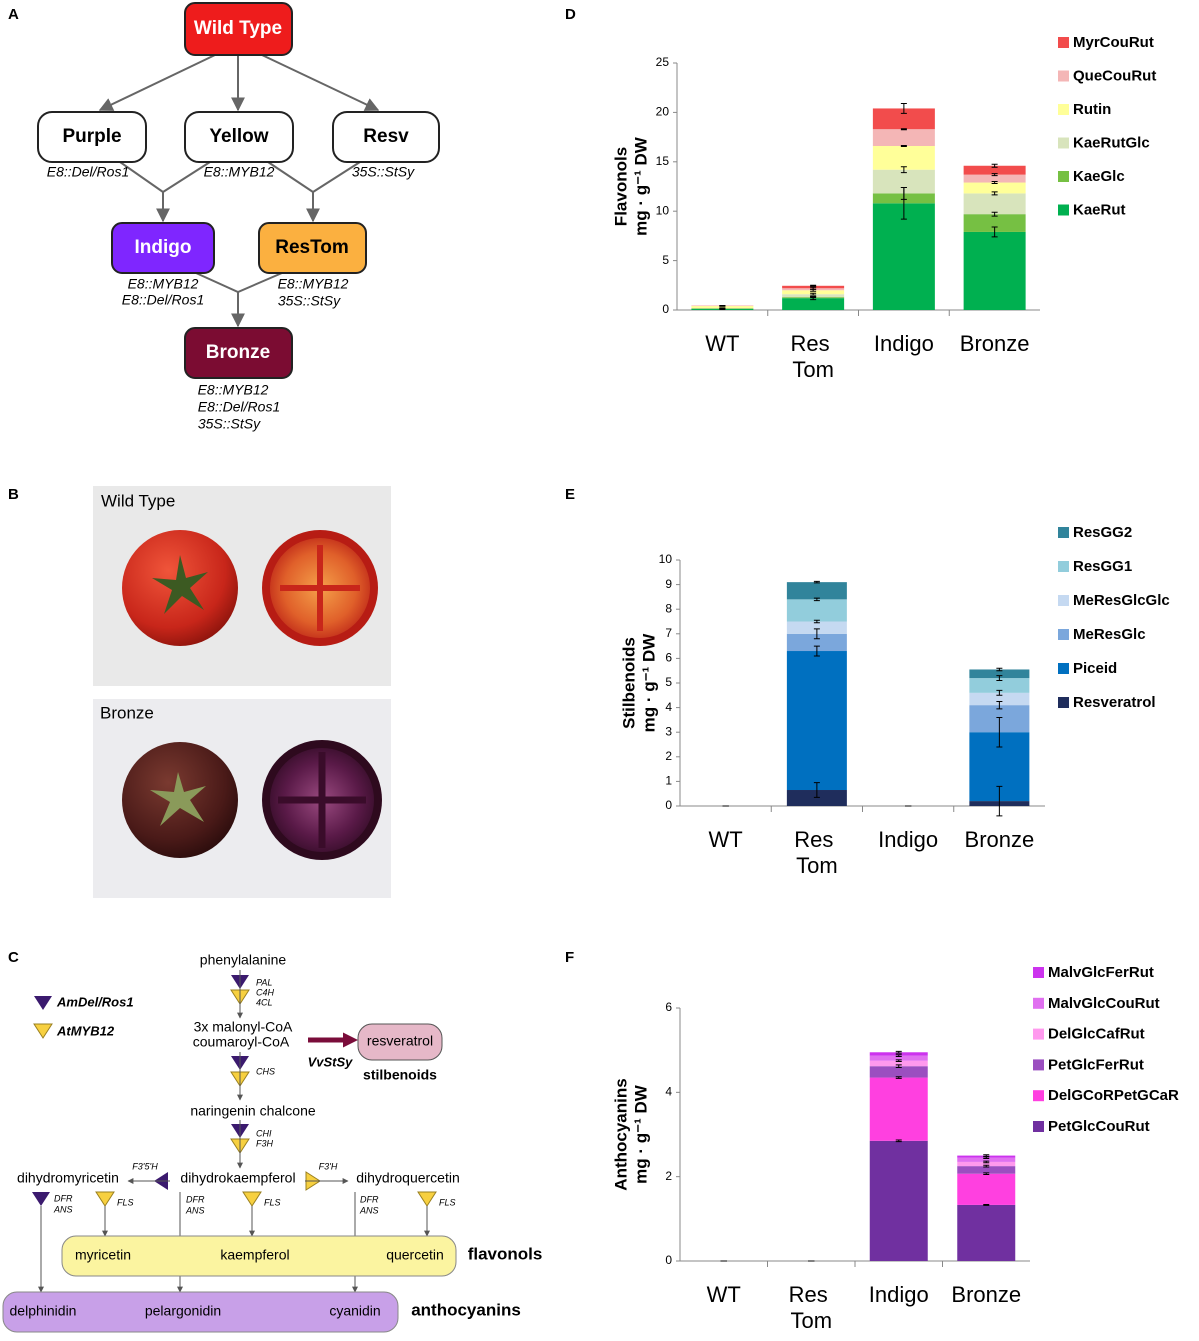  Describe the element at coordinates (628, 683) in the screenshot. I see `y-axis-label: Stilbenoids` at that location.